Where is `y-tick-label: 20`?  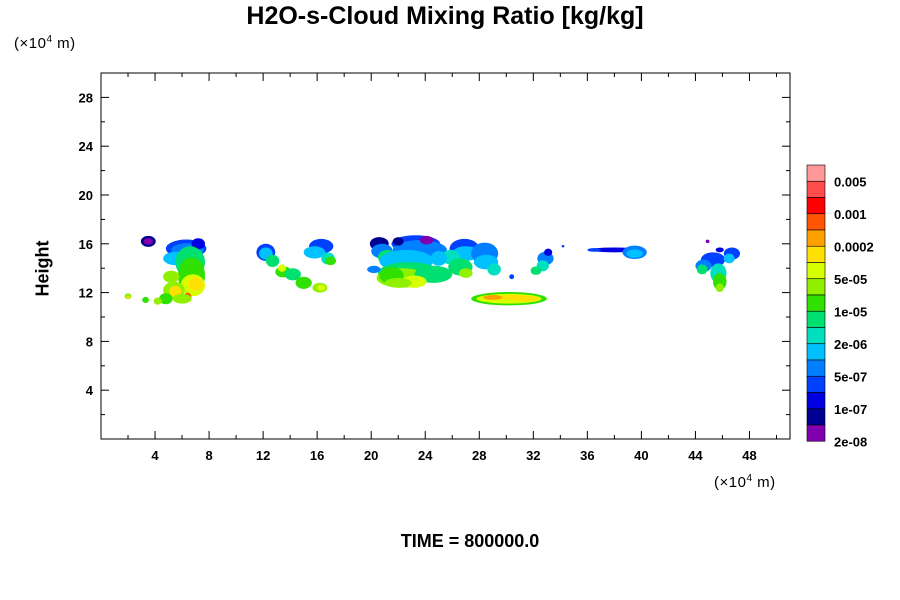
y-tick-label: 20 is located at coordinates (86, 195).